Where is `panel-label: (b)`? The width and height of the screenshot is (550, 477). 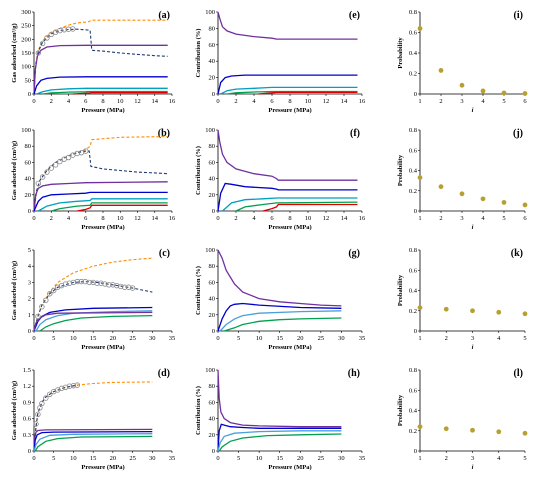 panel-label: (b) is located at coordinates (164, 133).